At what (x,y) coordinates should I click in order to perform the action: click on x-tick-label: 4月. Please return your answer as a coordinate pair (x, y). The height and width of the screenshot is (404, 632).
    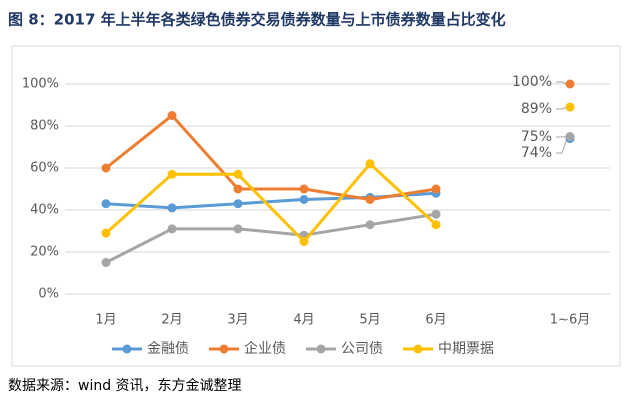
    Looking at the image, I should click on (303, 320).